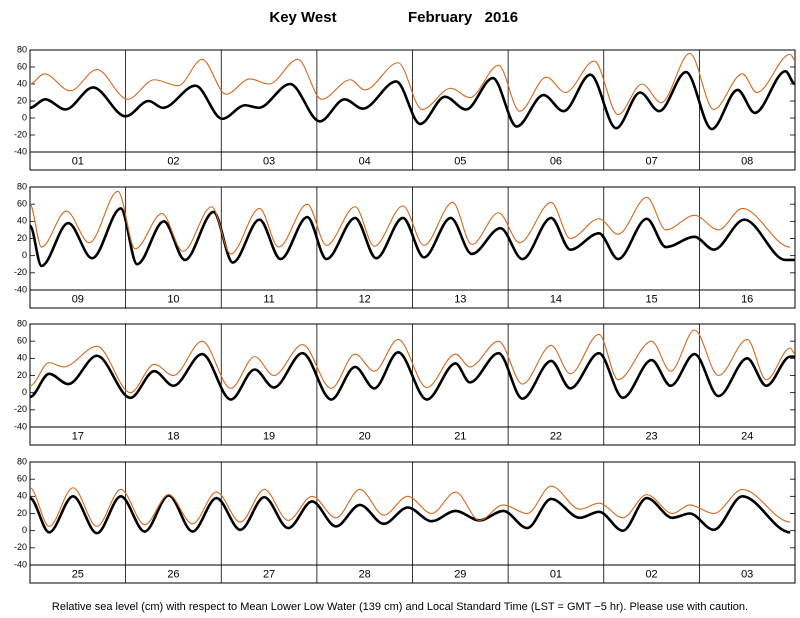  Describe the element at coordinates (556, 161) in the screenshot. I see `day-label: 06` at that location.